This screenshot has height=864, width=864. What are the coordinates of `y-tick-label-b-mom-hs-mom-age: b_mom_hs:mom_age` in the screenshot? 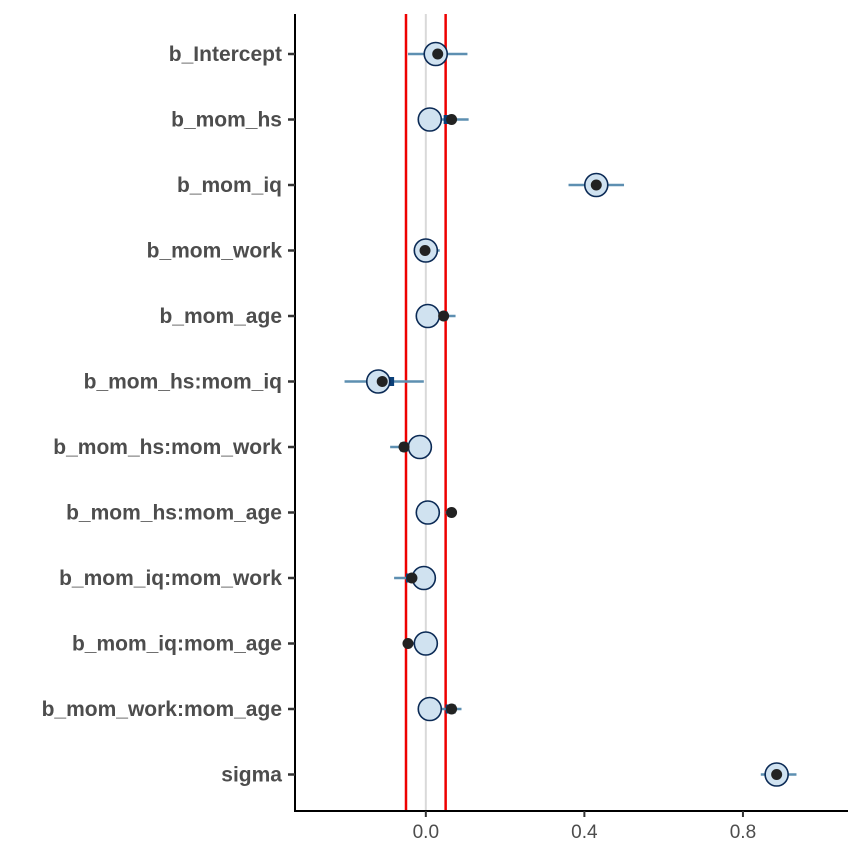 It's located at (174, 513).